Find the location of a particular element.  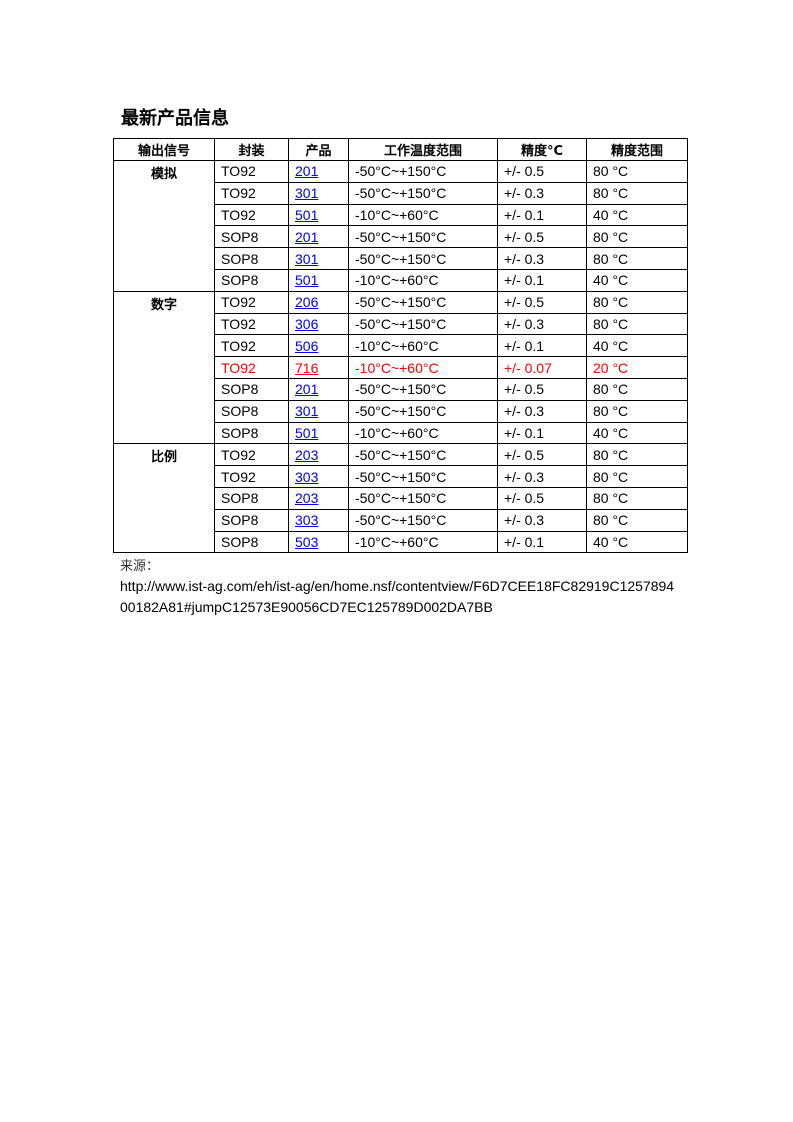

table-row: TO92 306 -50°C~+150°C +/- 0.3 80 °C is located at coordinates (401, 324).